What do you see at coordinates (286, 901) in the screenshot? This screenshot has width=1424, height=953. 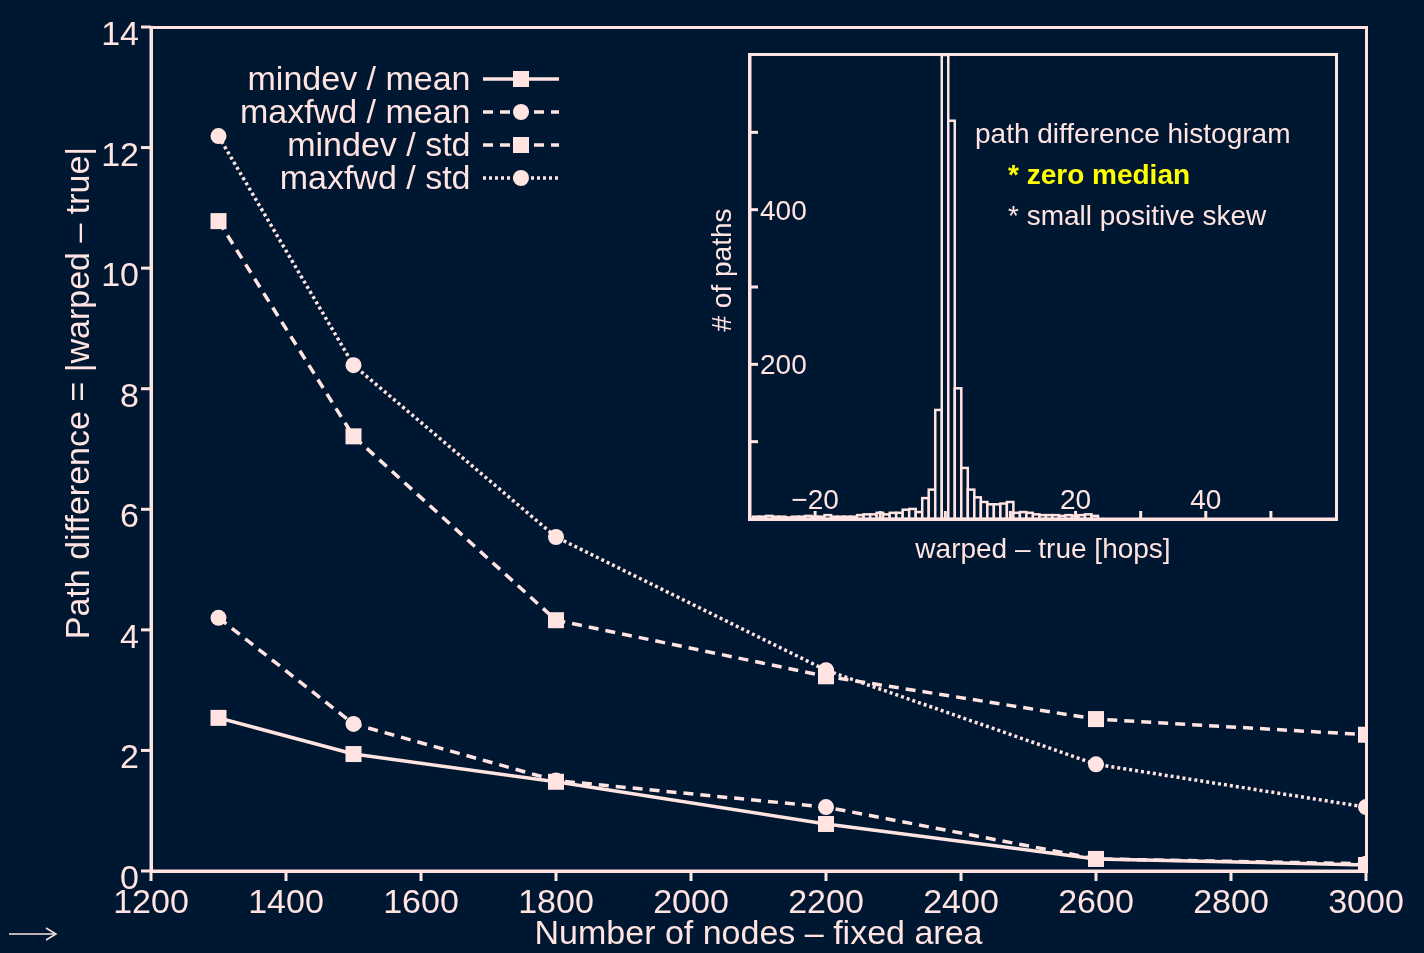 I see `x-tick-label: 1400` at bounding box center [286, 901].